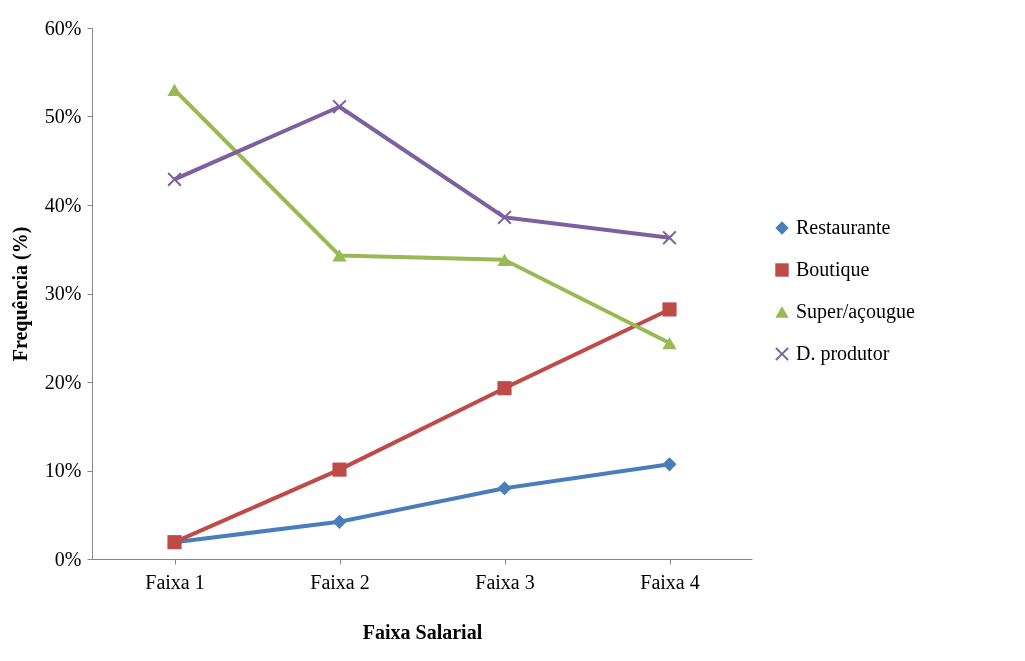 The height and width of the screenshot is (661, 1025). I want to click on legend-label: Boutique, so click(833, 269).